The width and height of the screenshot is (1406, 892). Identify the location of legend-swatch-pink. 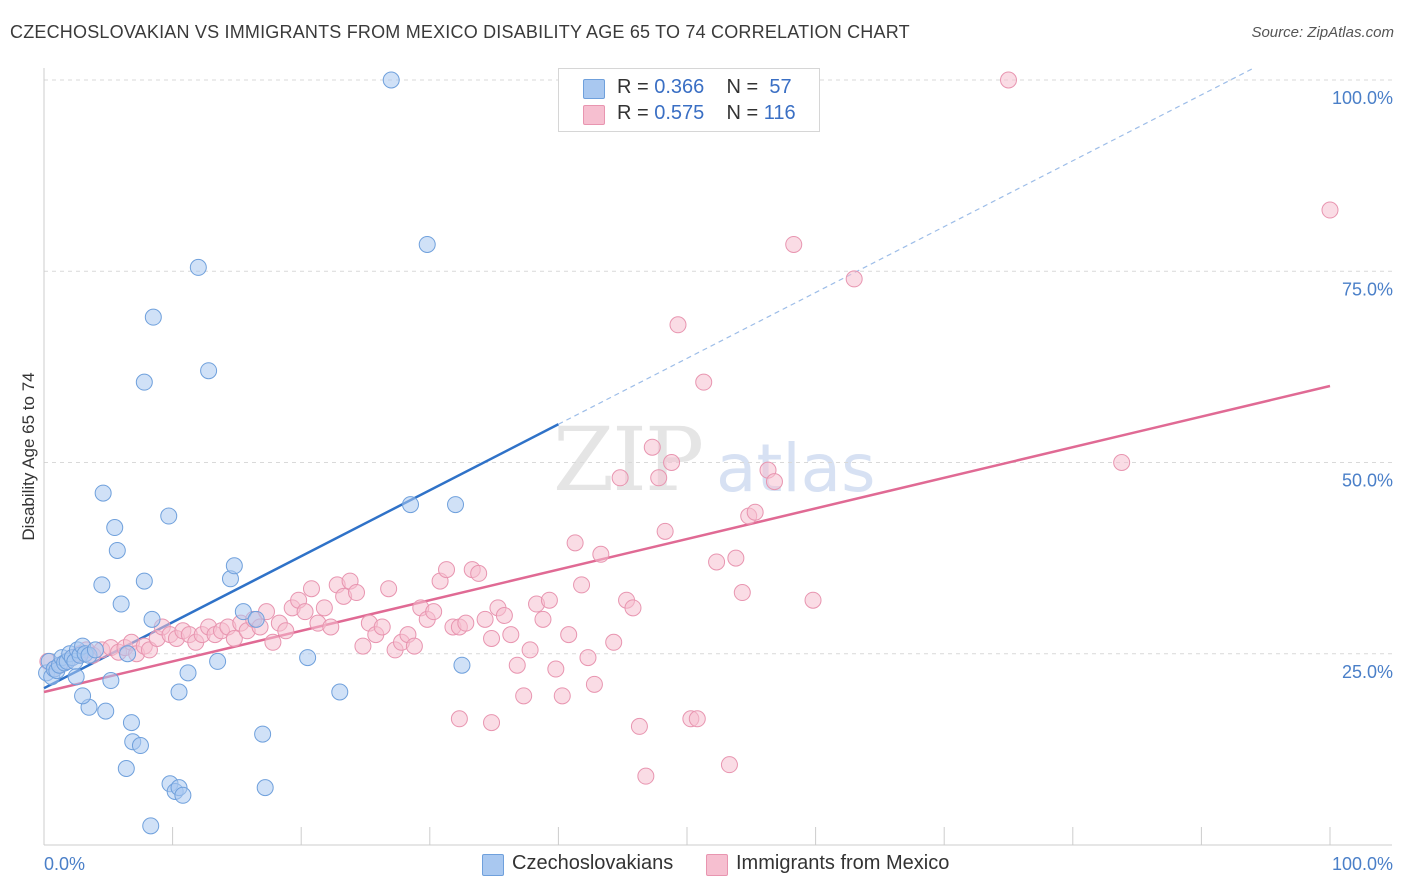
(594, 115).